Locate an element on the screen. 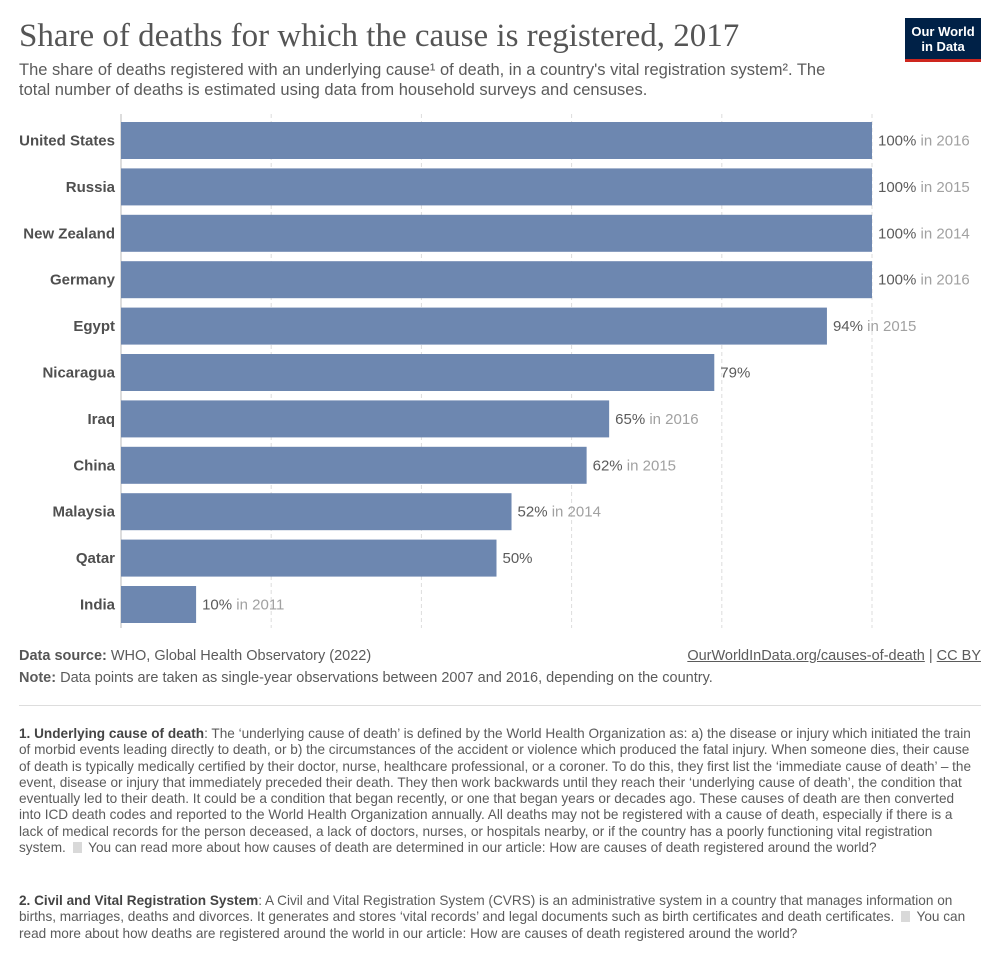 This screenshot has width=1000, height=980. value-label: 52% in 2014 is located at coordinates (559, 512).